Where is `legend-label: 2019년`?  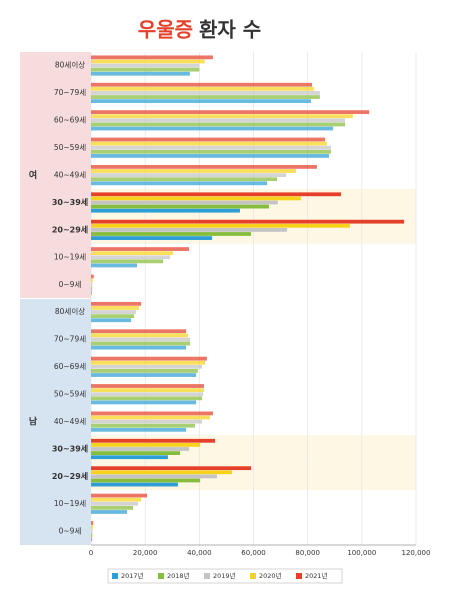
legend-label: 2019년 is located at coordinates (224, 575).